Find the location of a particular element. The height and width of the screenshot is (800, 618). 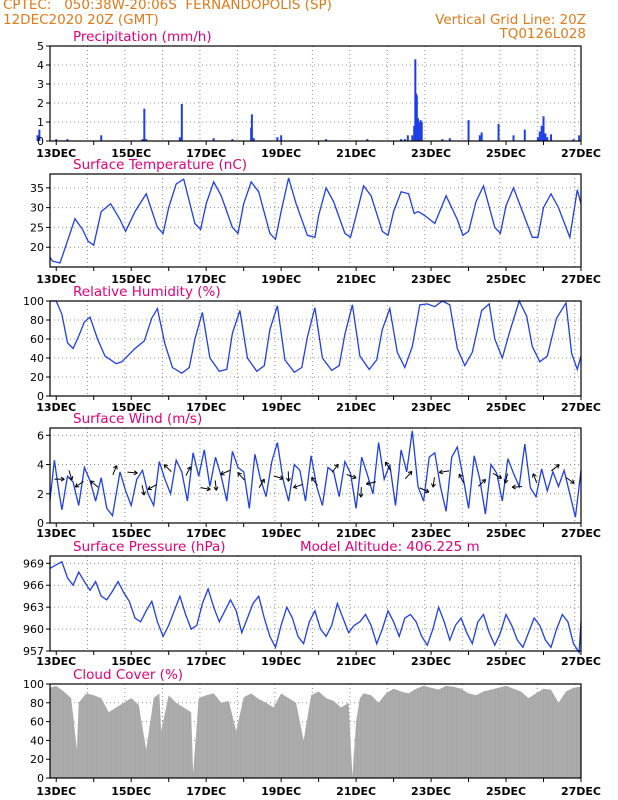

header-model-run-id: TQ0126L028 is located at coordinates (542, 34).